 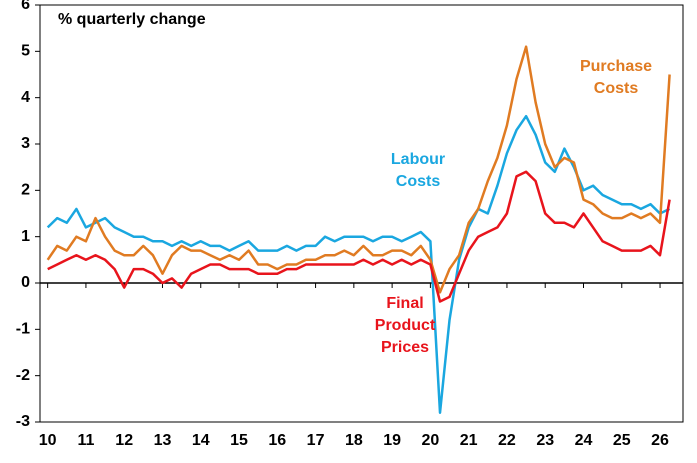 I want to click on x-tick-label: 21, so click(x=469, y=440).